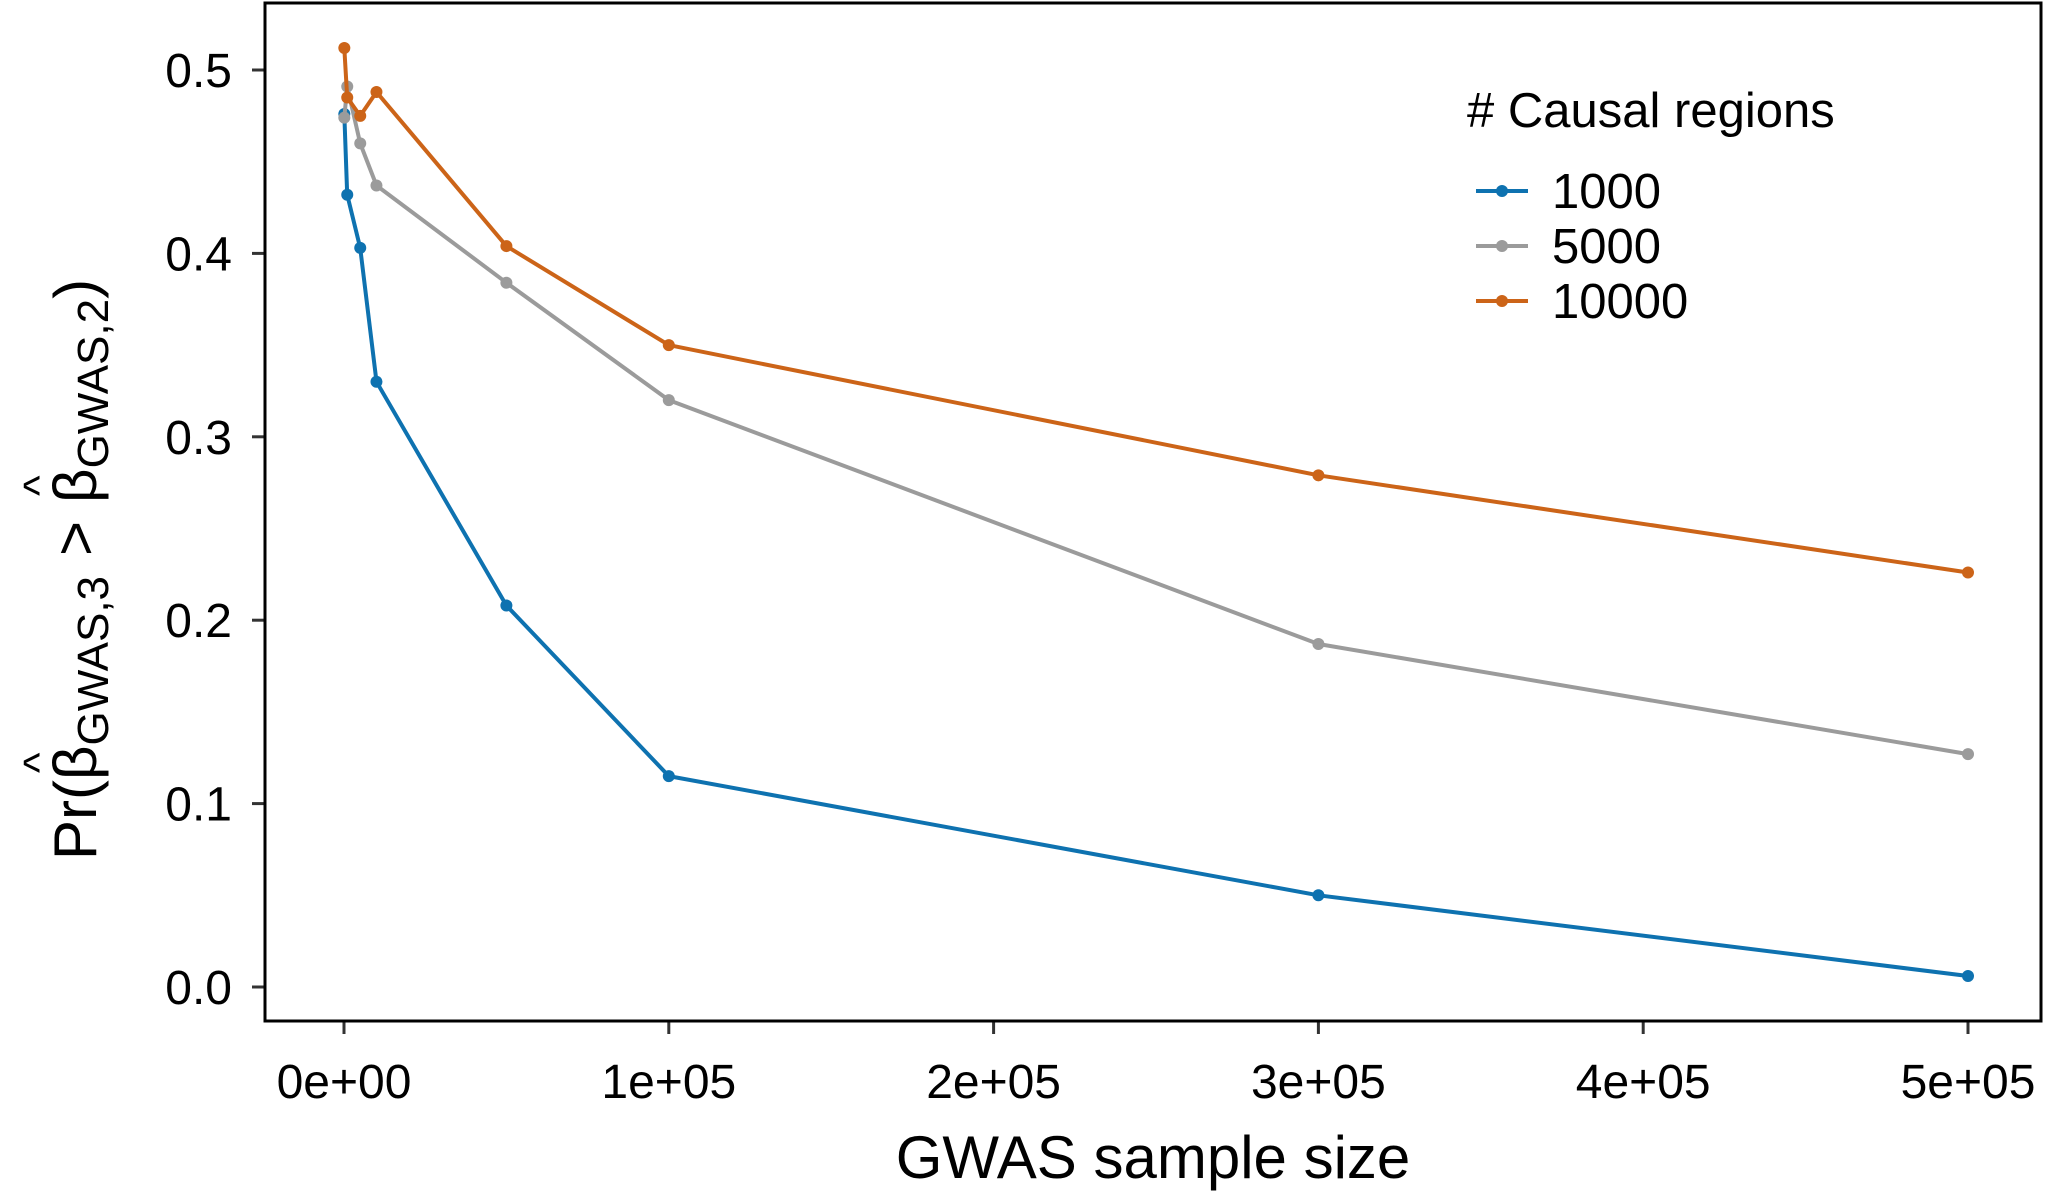  I want to click on y-tick-label: 0.4, so click(198, 254).